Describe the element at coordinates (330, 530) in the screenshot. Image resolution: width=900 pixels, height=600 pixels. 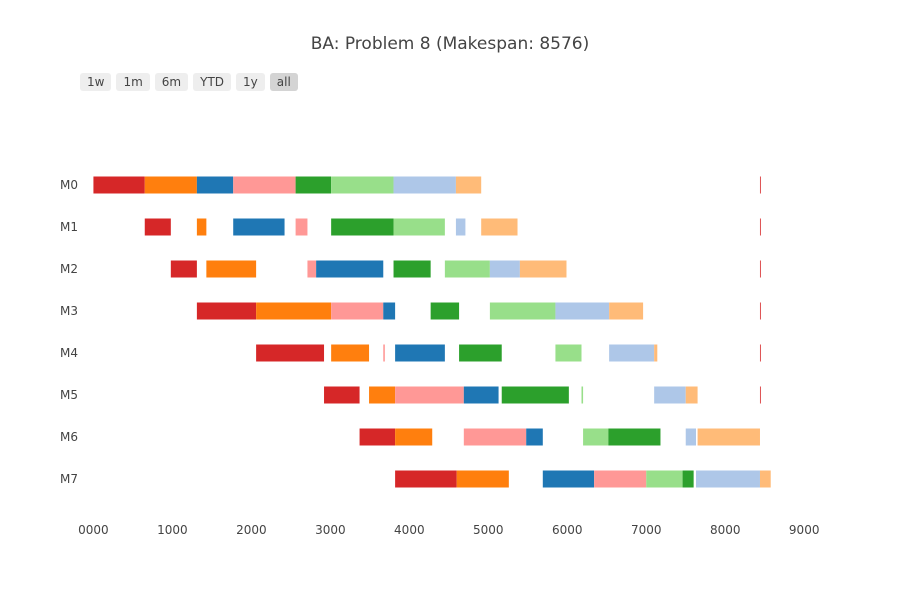
I see `x-tick-label: 3000` at that location.